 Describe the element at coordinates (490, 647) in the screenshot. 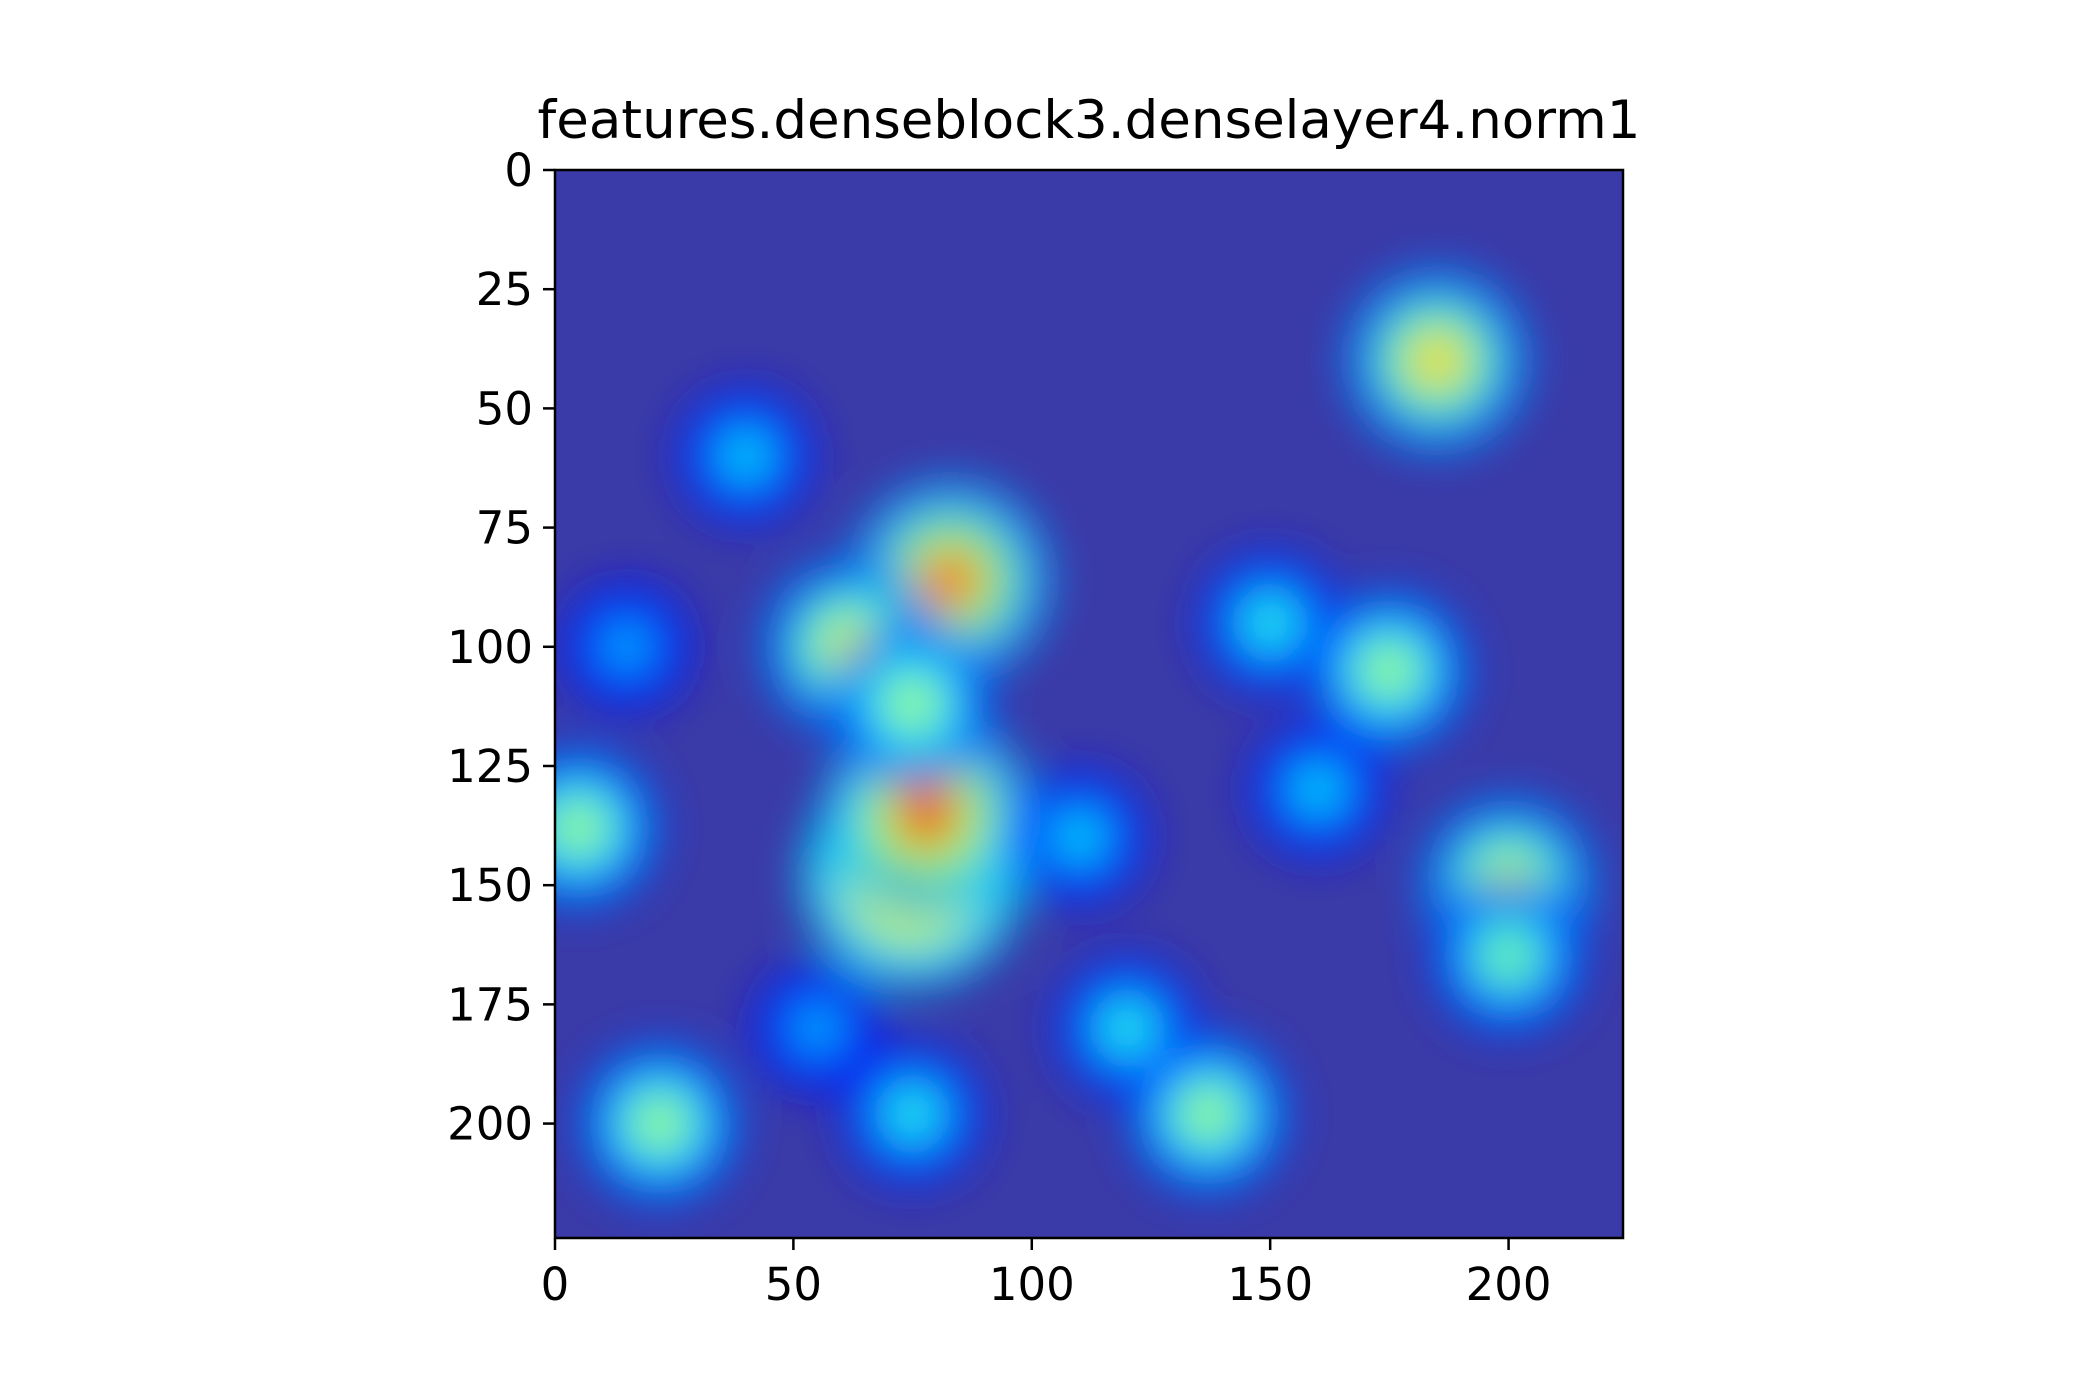

I see `y-tick-label: 100` at that location.